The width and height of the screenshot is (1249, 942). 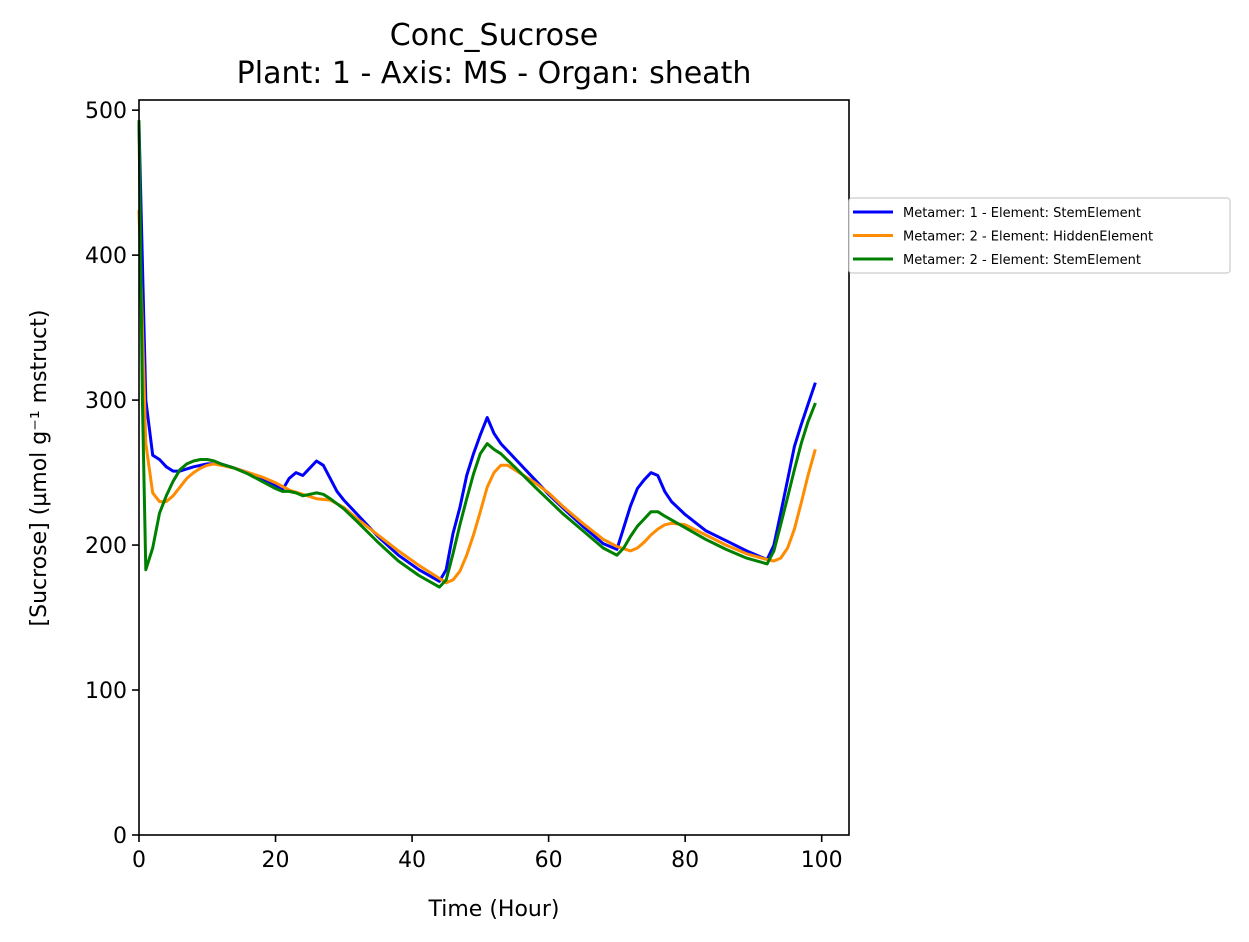 I want to click on y-tick-label: 0, so click(x=120, y=836).